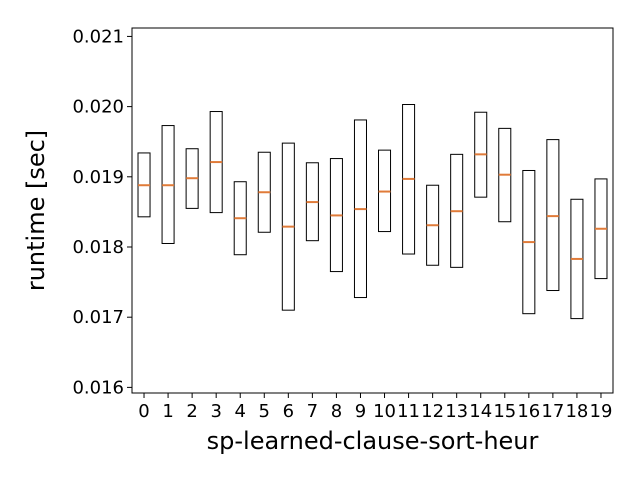 Image resolution: width=640 pixels, height=480 pixels. What do you see at coordinates (384, 411) in the screenshot?
I see `x-tick-label: 10` at bounding box center [384, 411].